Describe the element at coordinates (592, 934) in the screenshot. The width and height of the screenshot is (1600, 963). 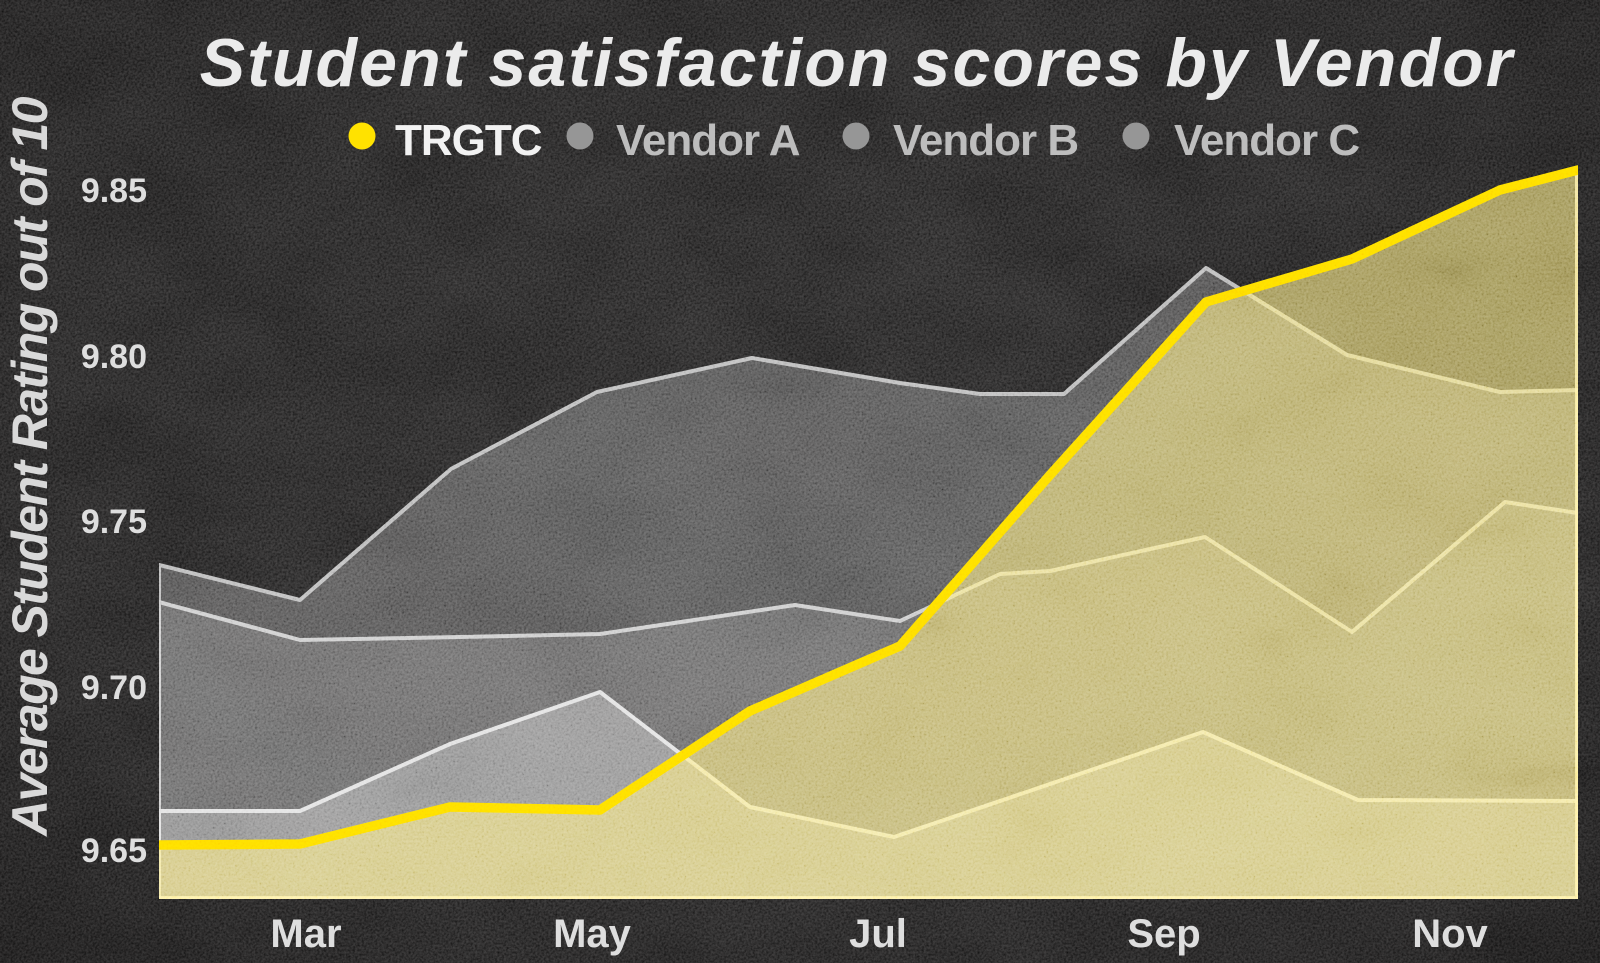
I see `svg-text: May` at that location.